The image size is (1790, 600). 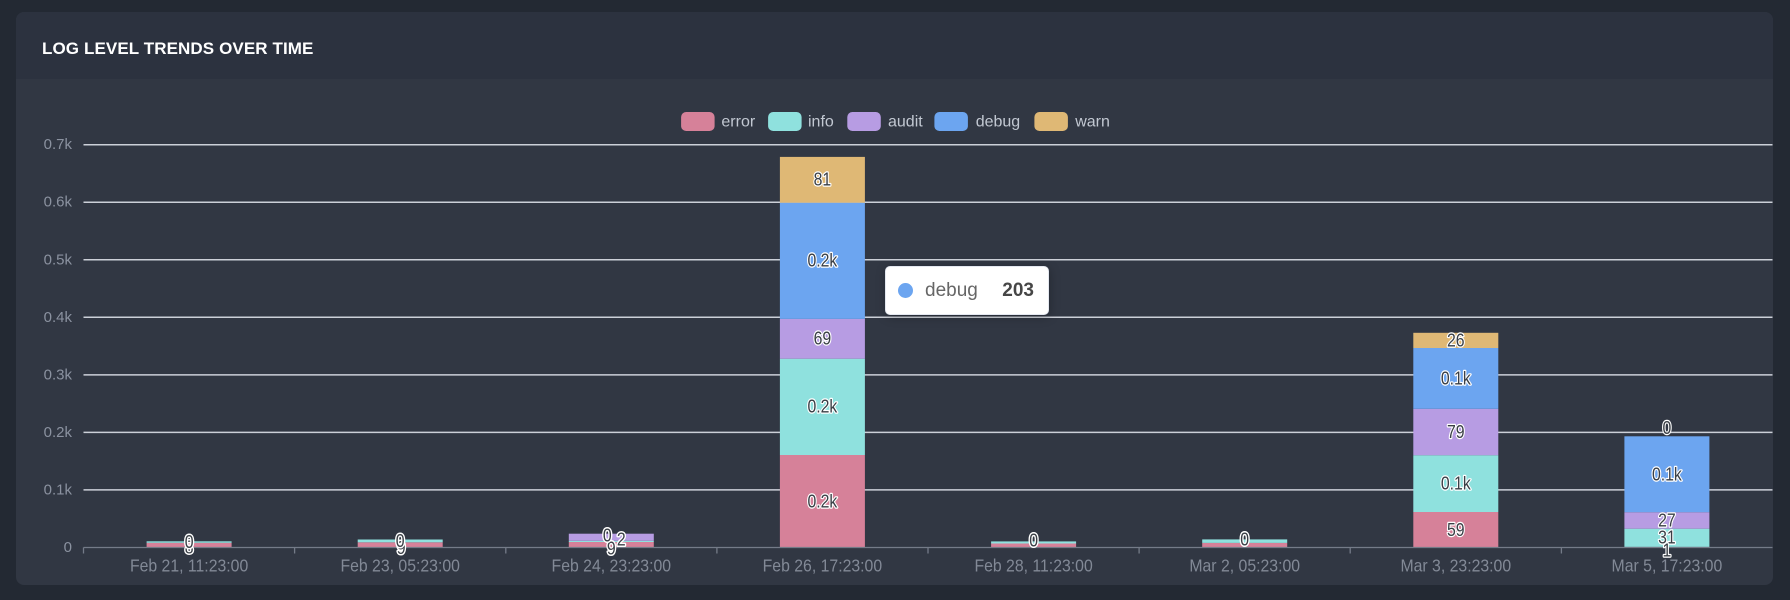 I want to click on svg-text: Mar 5, 17:23:00, so click(x=1667, y=566).